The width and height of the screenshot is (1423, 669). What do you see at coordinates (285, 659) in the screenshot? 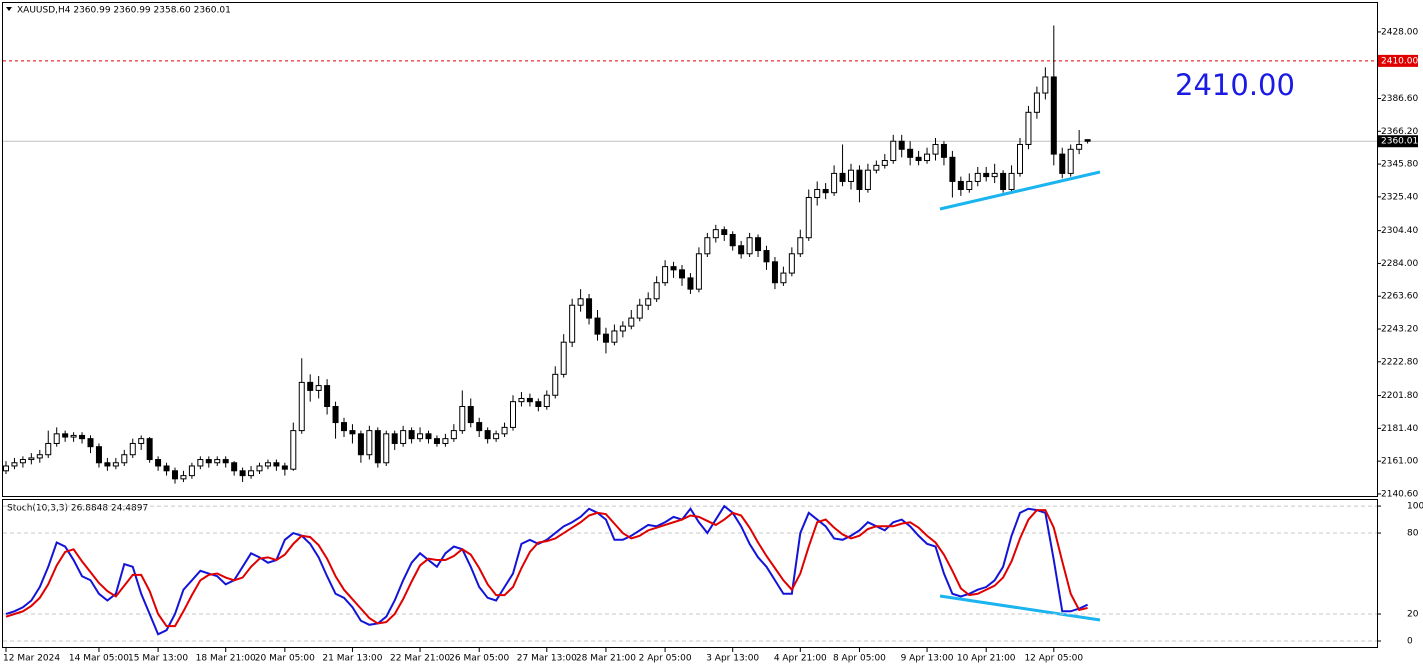
I see `x-tick-label: 20 Mar 05:00` at bounding box center [285, 659].